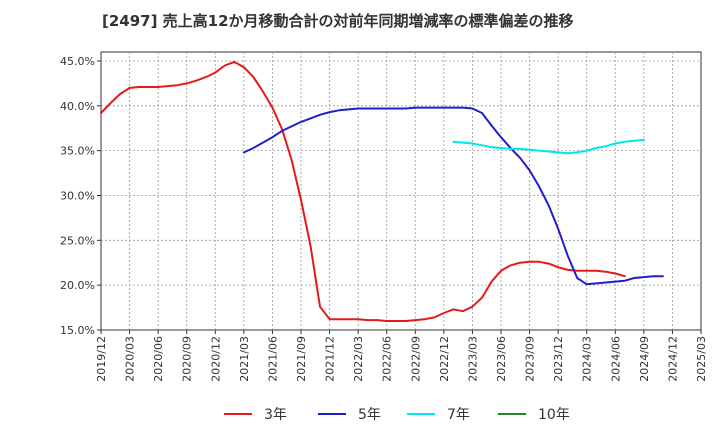  What do you see at coordinates (77, 330) in the screenshot?
I see `y-tick-label: 15.0%` at bounding box center [77, 330].